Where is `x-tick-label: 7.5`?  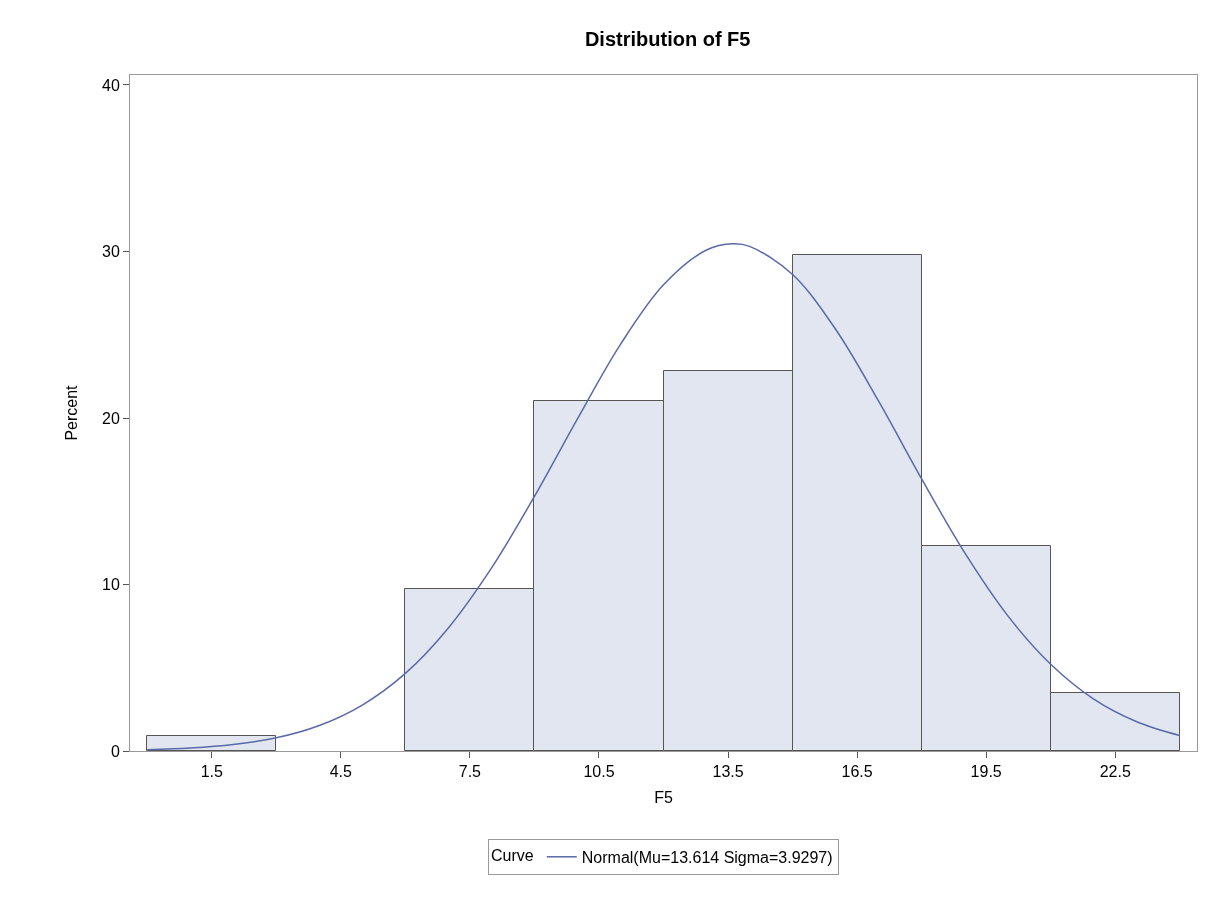
x-tick-label: 7.5 is located at coordinates (470, 772).